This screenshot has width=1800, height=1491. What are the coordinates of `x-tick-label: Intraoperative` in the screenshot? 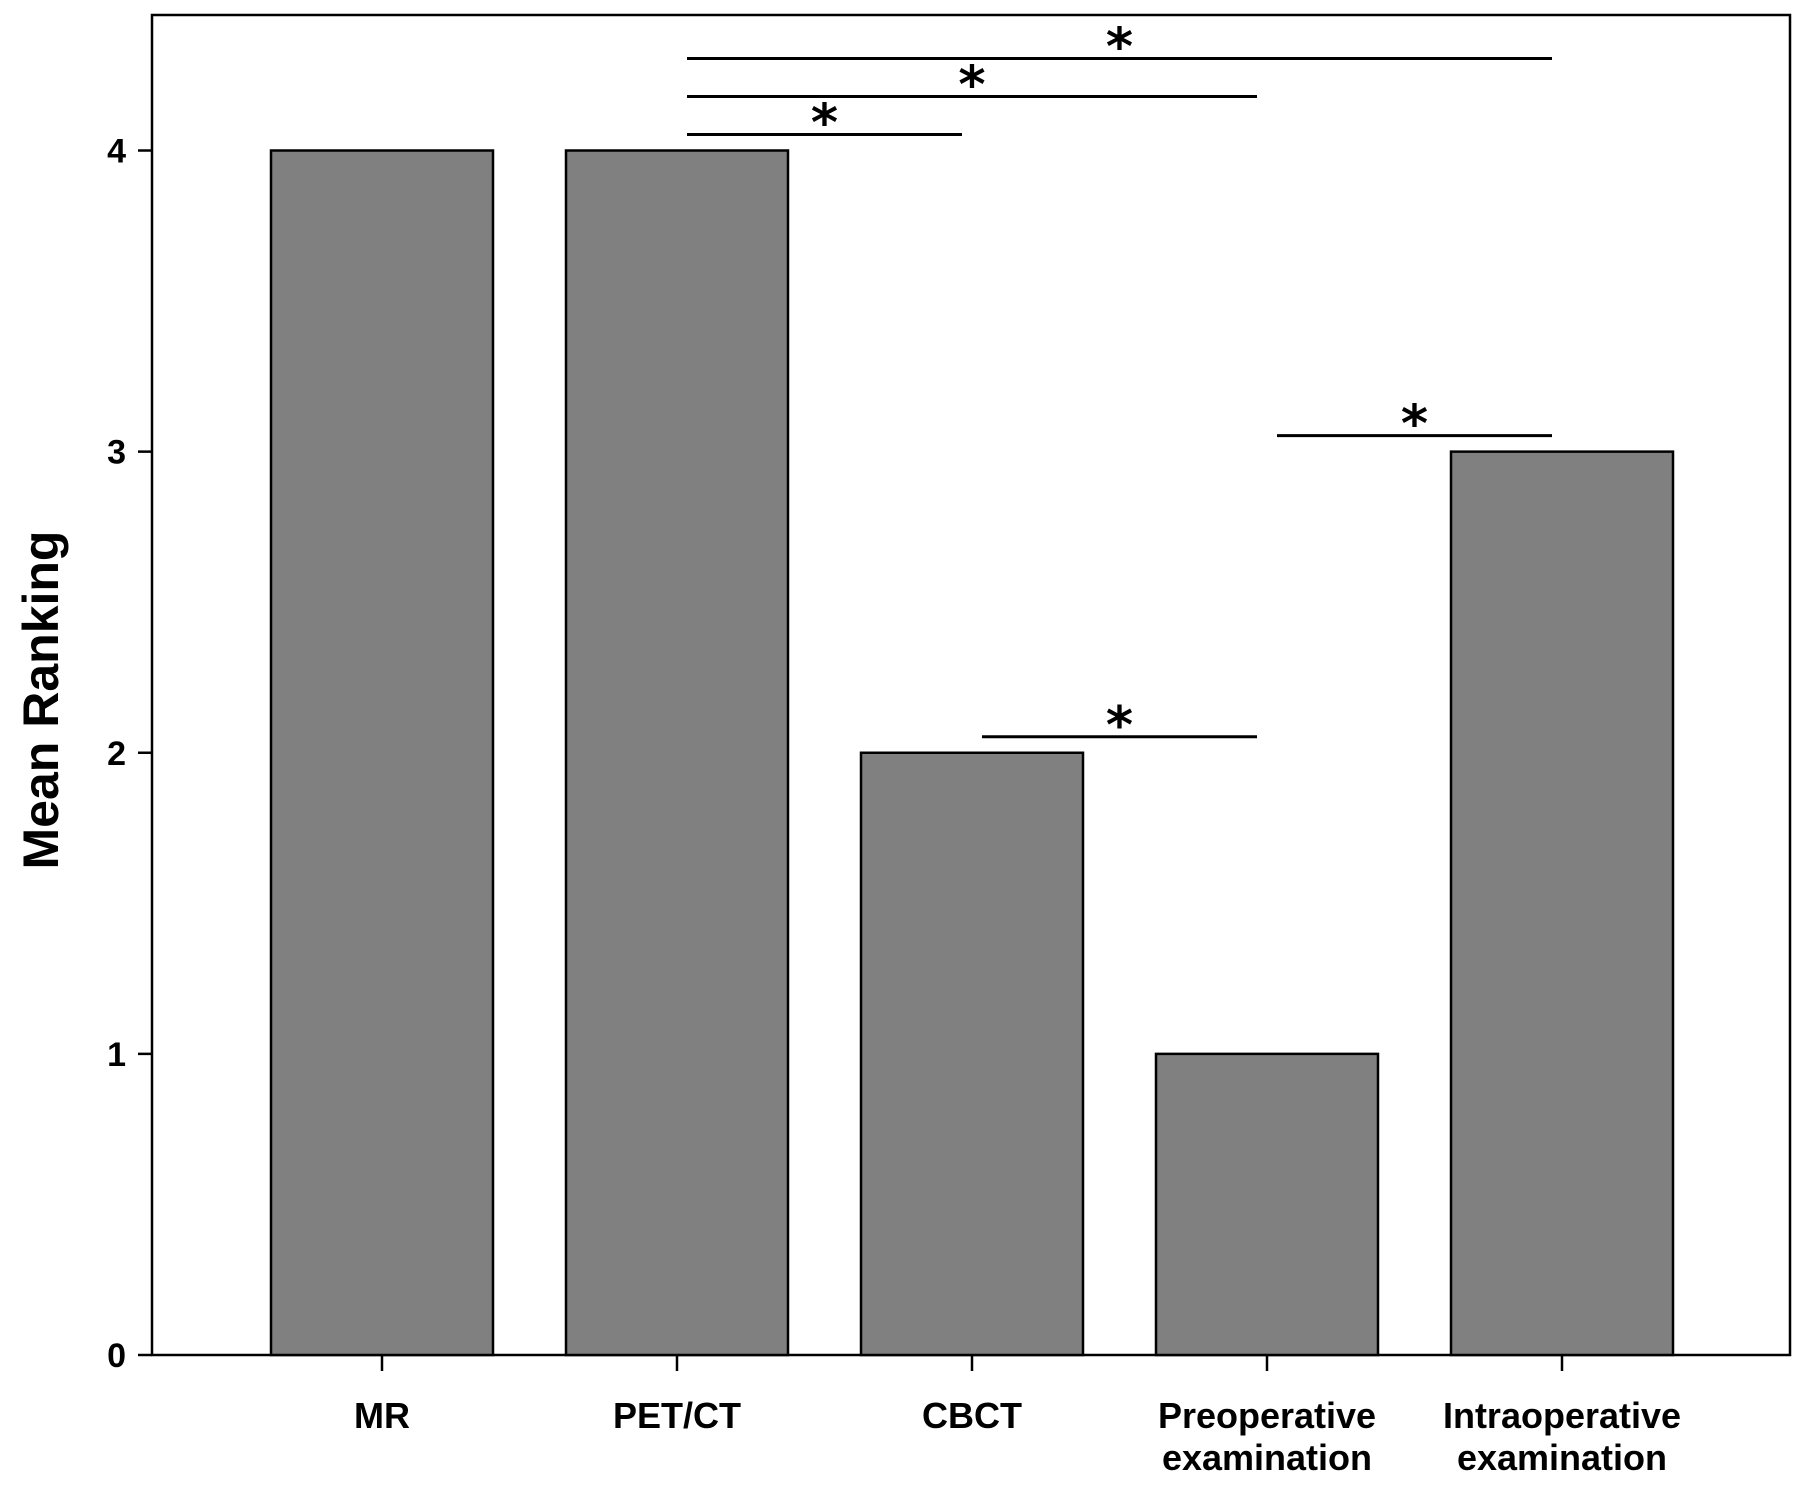 It's located at (1562, 1415).